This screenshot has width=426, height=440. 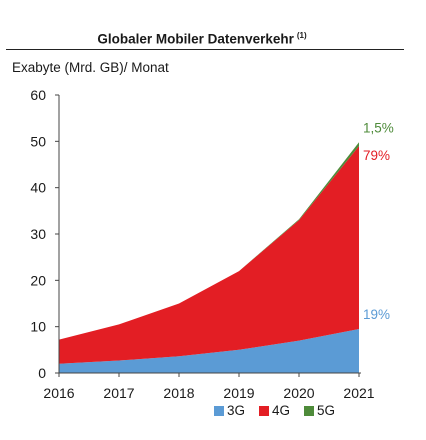 What do you see at coordinates (178, 393) in the screenshot?
I see `x-tick-label: 2018` at bounding box center [178, 393].